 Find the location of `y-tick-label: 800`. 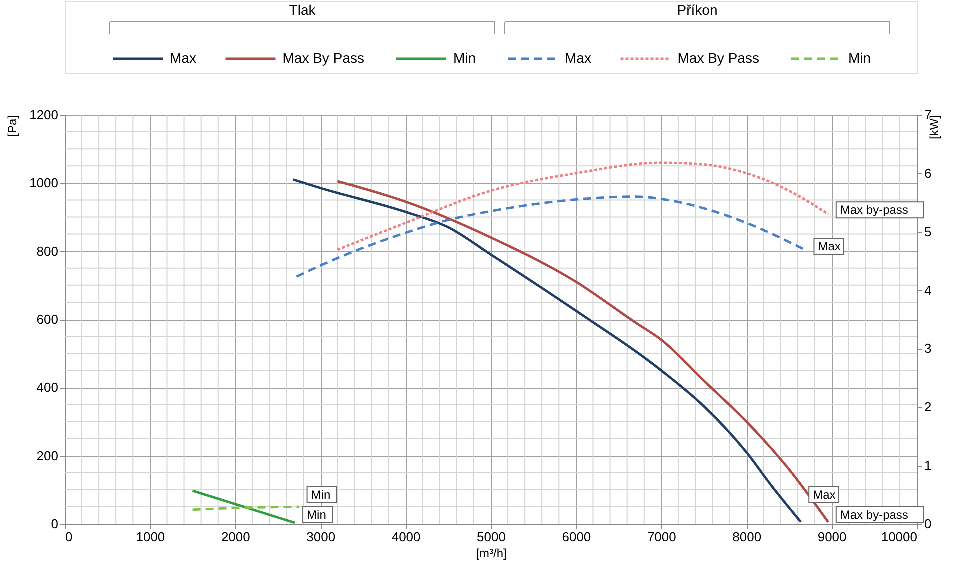

y-tick-label: 800 is located at coordinates (47, 251).